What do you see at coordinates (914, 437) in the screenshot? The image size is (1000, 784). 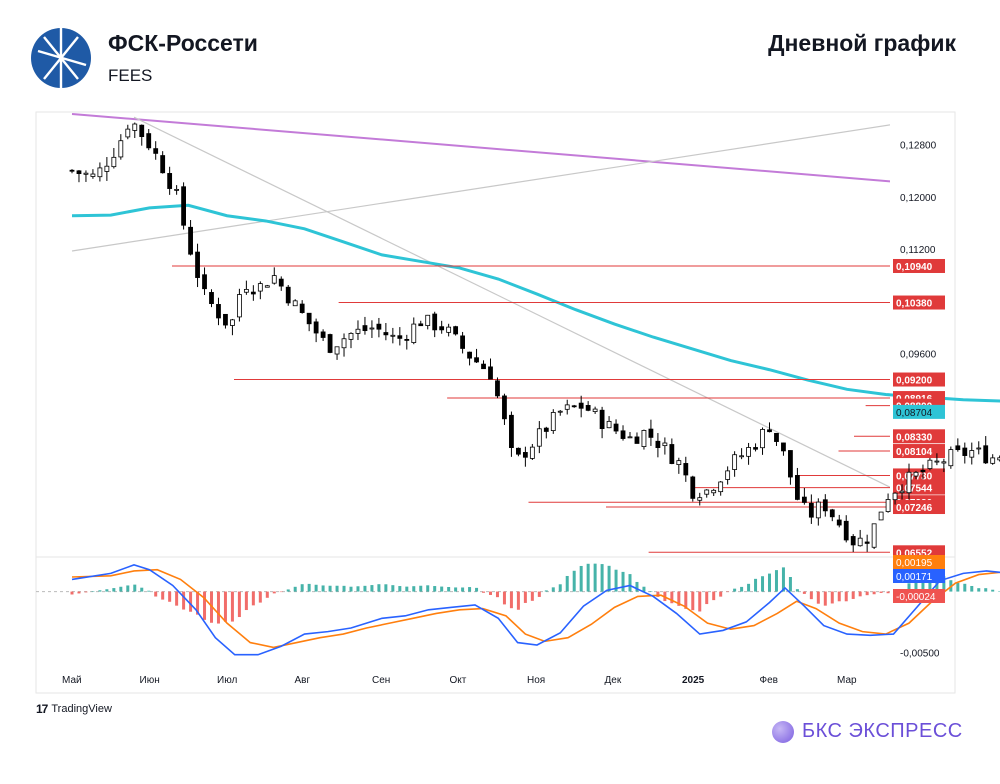 I see `level-label-5: 0,08330` at bounding box center [914, 437].